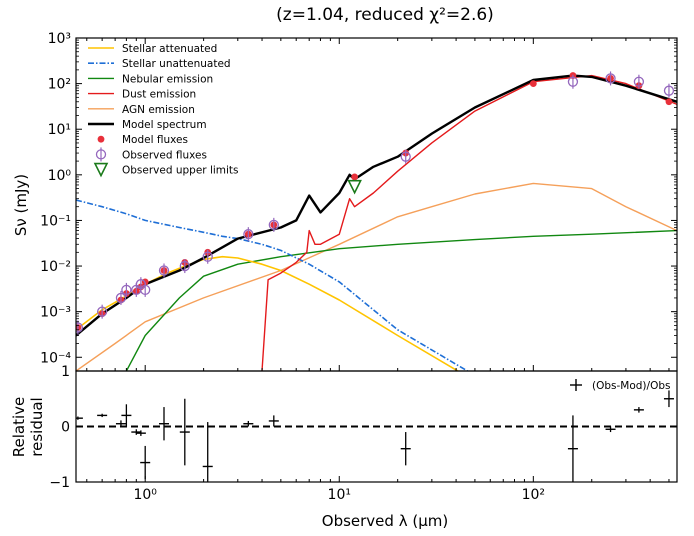  I want to click on y-tick-label: 10⁻³, so click(55, 313).